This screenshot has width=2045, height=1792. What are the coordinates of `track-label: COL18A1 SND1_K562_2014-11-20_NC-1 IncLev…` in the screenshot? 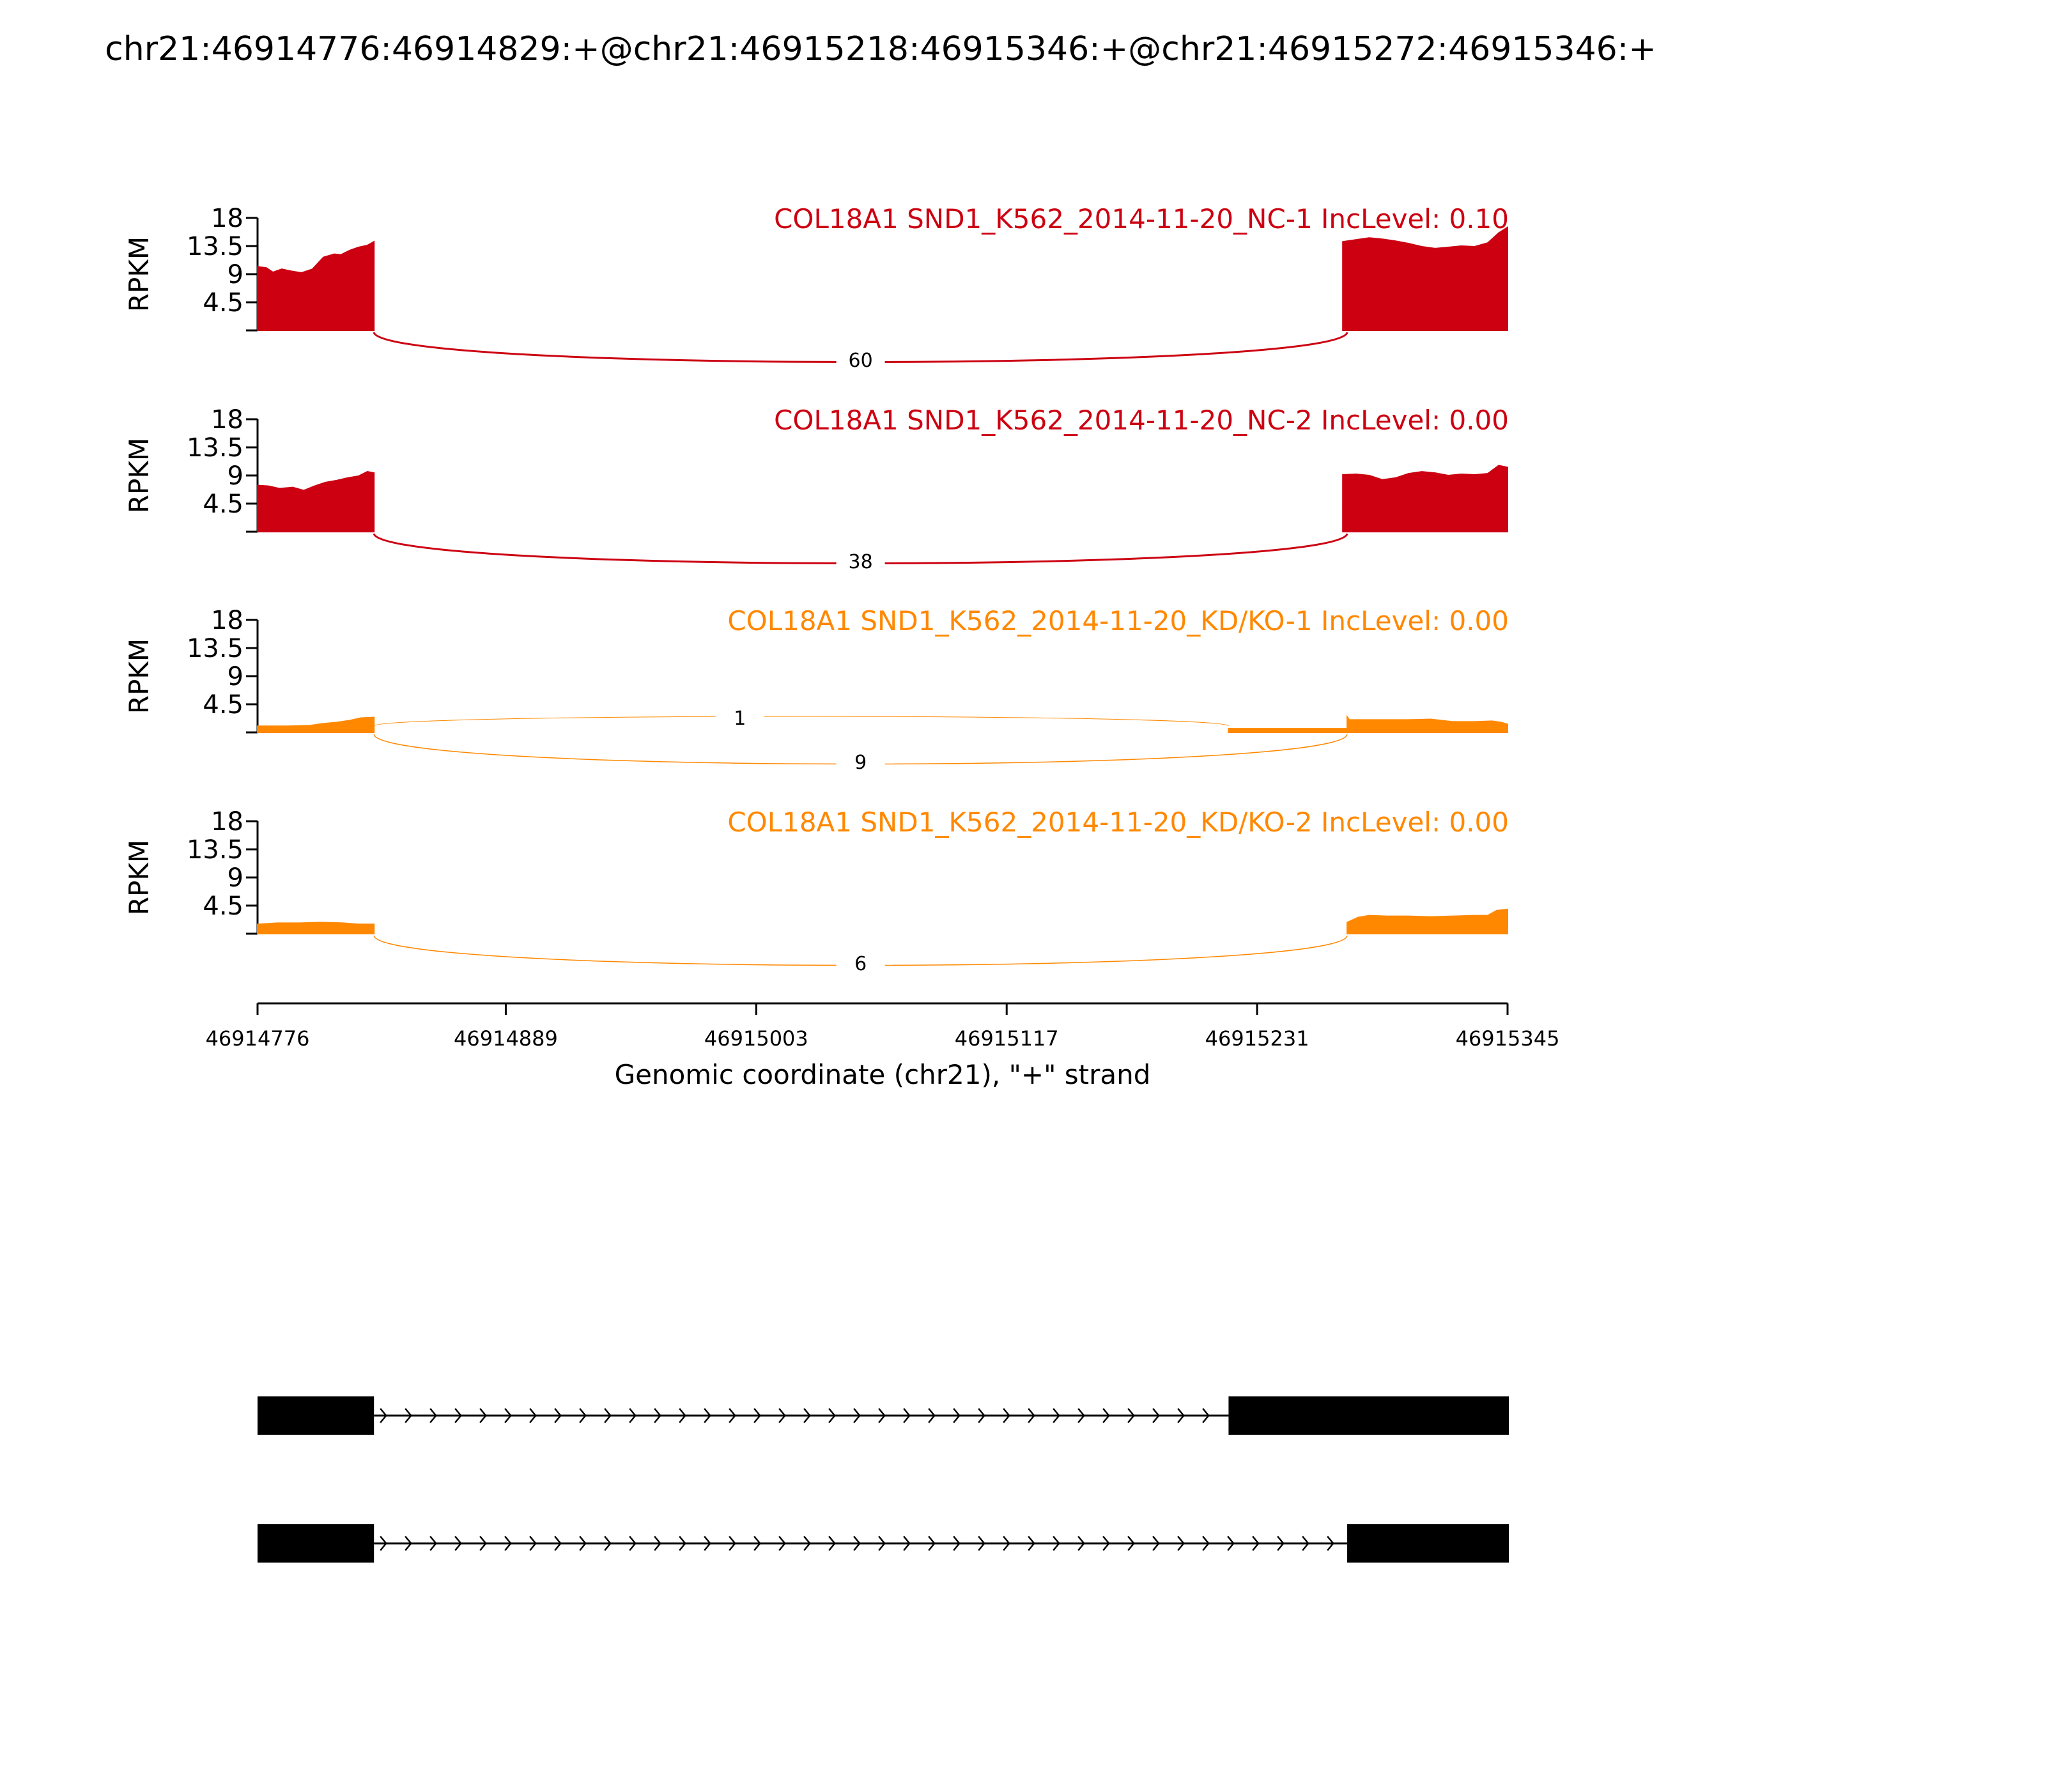 It's located at (1141, 219).